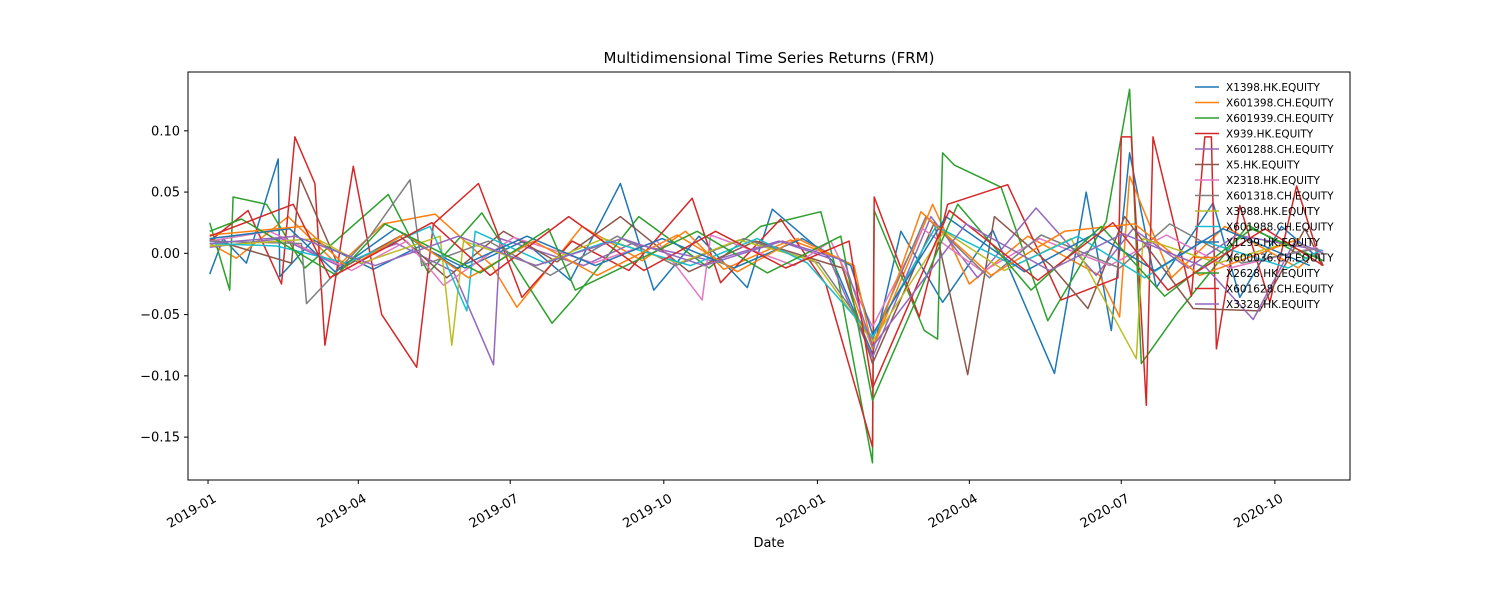 The width and height of the screenshot is (1500, 600). Describe the element at coordinates (1259, 511) in the screenshot. I see `x-tick-label-7: 2020-10` at that location.